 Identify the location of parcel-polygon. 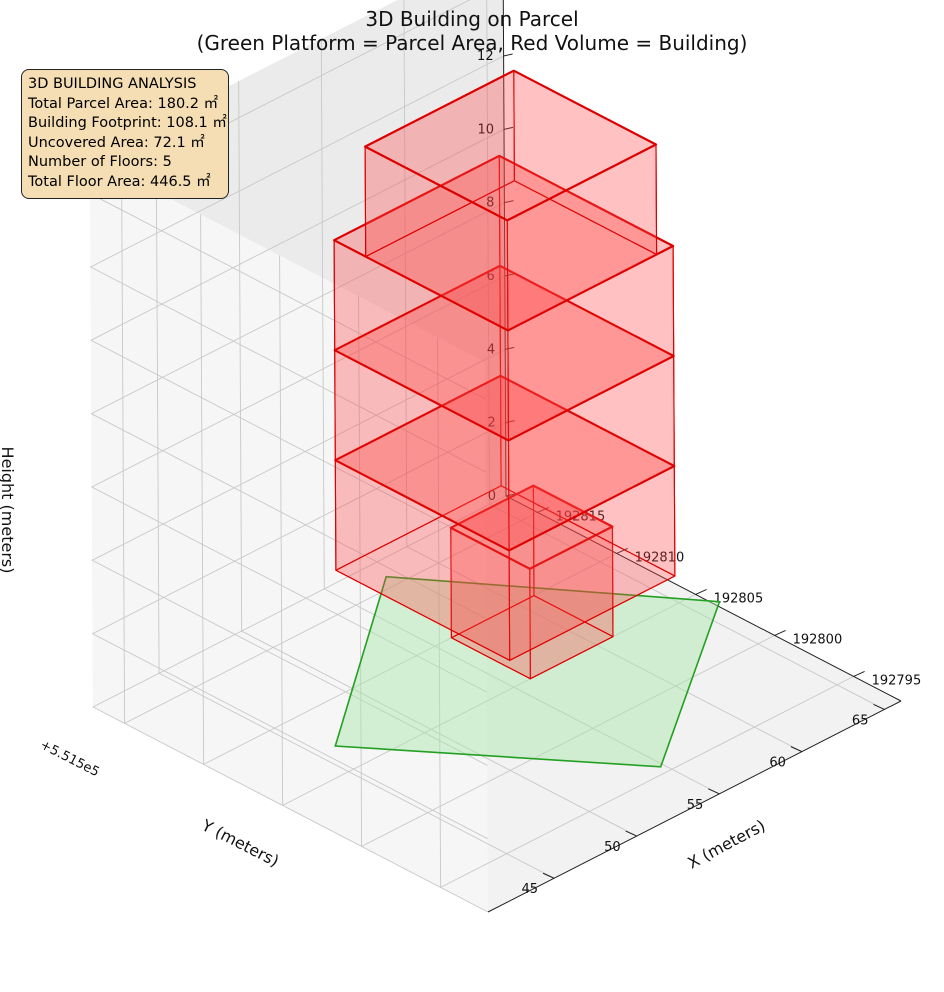
(527, 671).